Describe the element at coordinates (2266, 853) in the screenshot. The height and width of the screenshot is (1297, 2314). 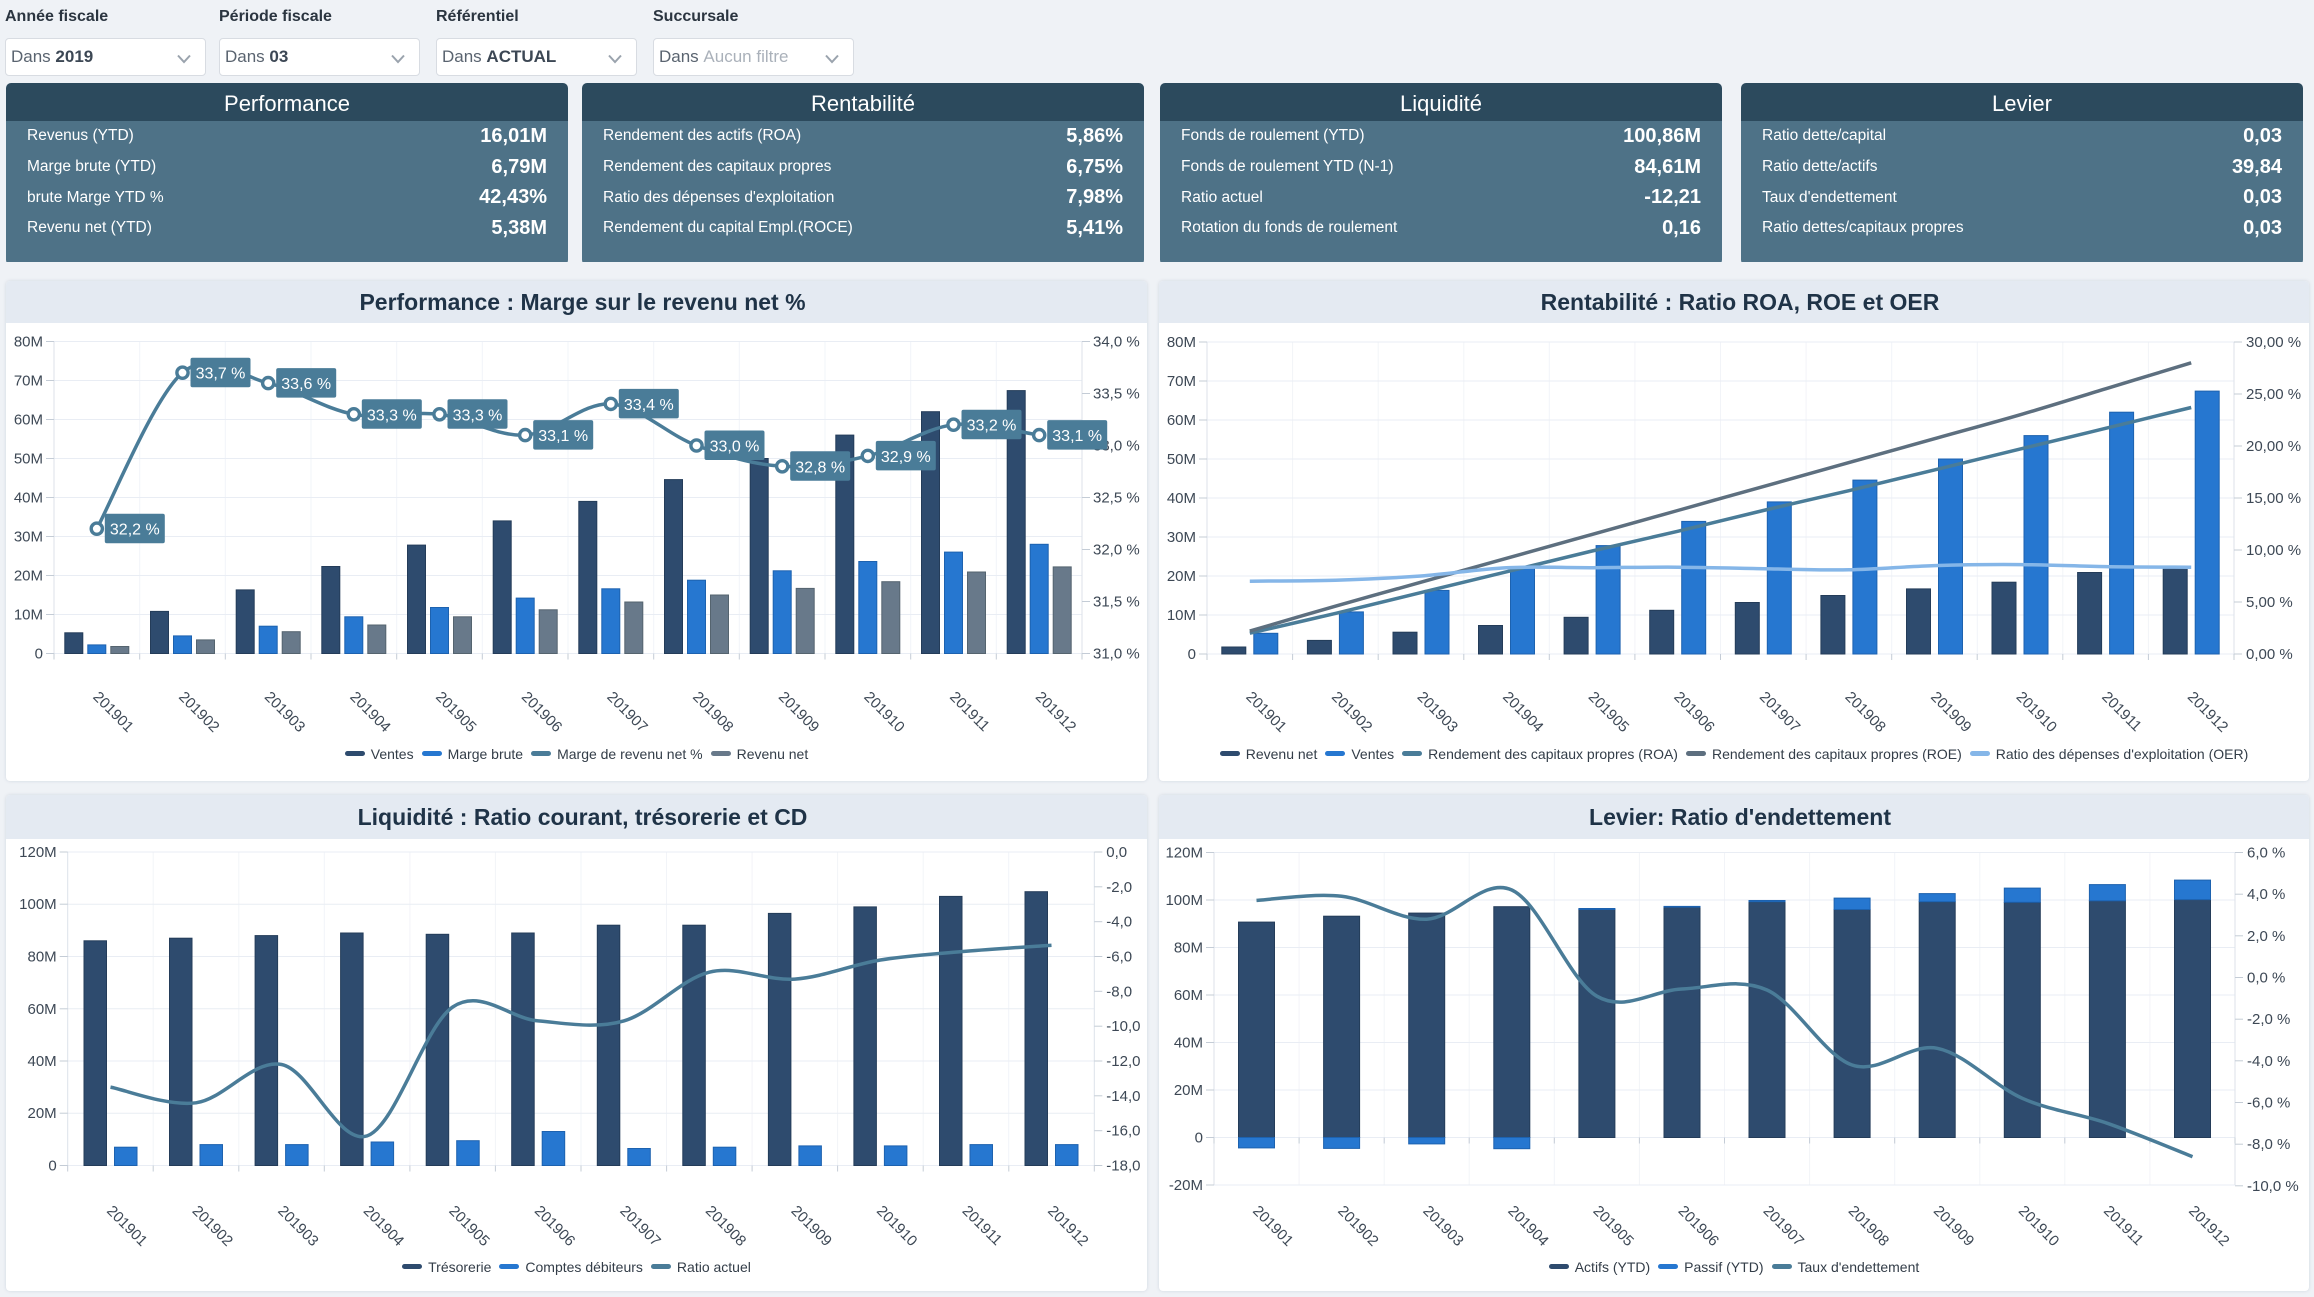
I see `svg-text: 6,0 %` at that location.